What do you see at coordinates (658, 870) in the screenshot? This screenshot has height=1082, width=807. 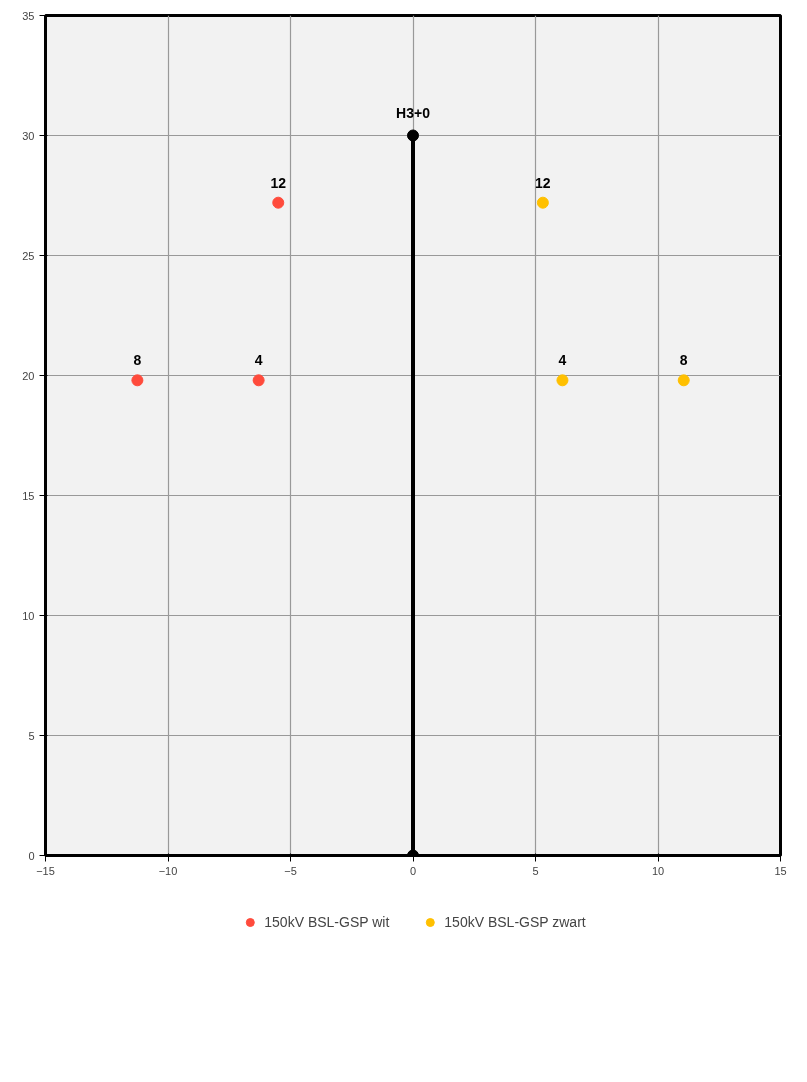 I see `x-tick-label: 10` at bounding box center [658, 870].